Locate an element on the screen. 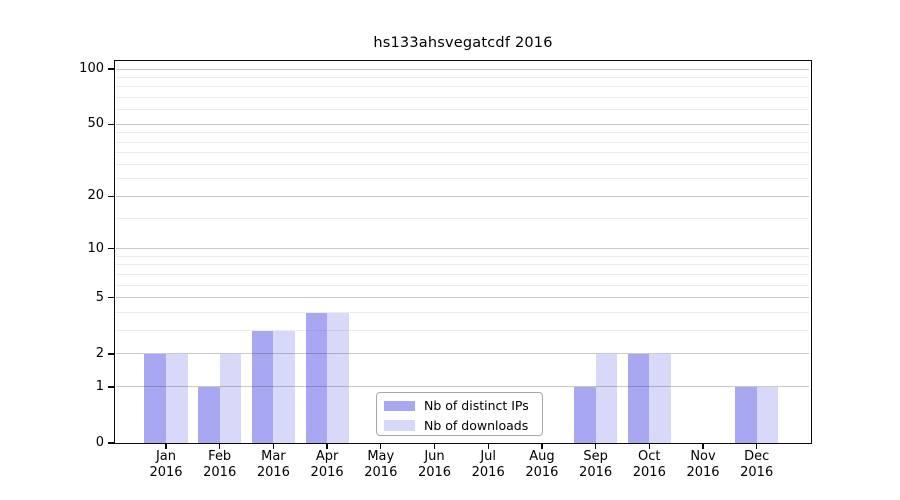 The height and width of the screenshot is (500, 900). x-tick-label: Dec 2016 is located at coordinates (757, 464).